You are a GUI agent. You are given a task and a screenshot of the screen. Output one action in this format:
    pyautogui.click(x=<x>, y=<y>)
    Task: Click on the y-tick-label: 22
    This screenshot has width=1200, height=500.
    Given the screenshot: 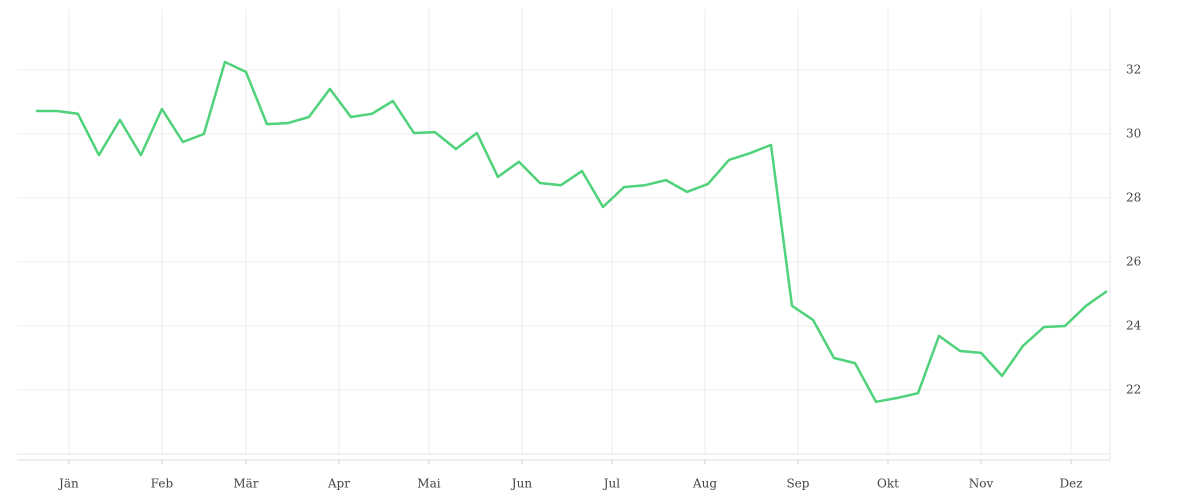 What is the action you would take?
    pyautogui.click(x=1133, y=390)
    